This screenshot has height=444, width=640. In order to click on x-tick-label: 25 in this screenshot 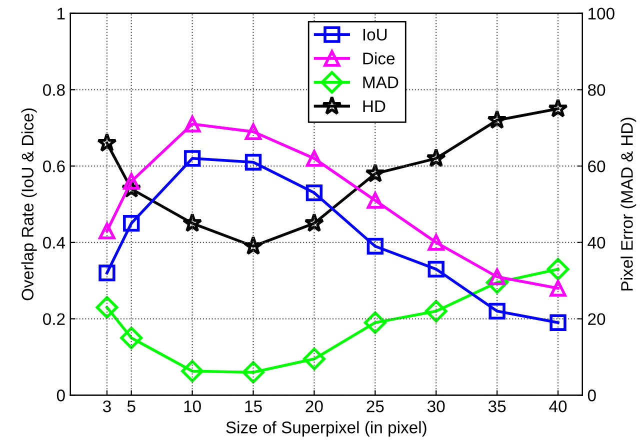, I will do `click(375, 406)`.